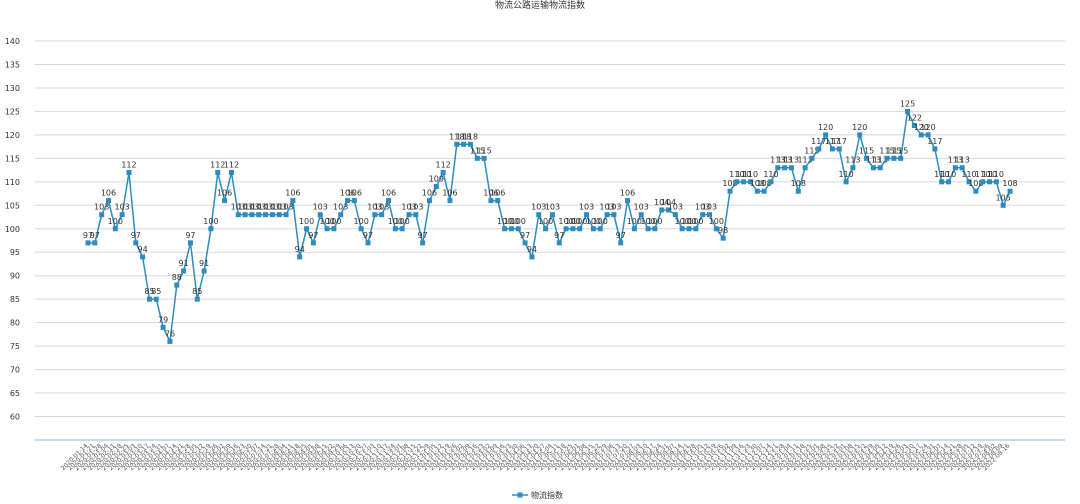  What do you see at coordinates (661, 202) in the screenshot?
I see `data-label: 104` at bounding box center [661, 202].